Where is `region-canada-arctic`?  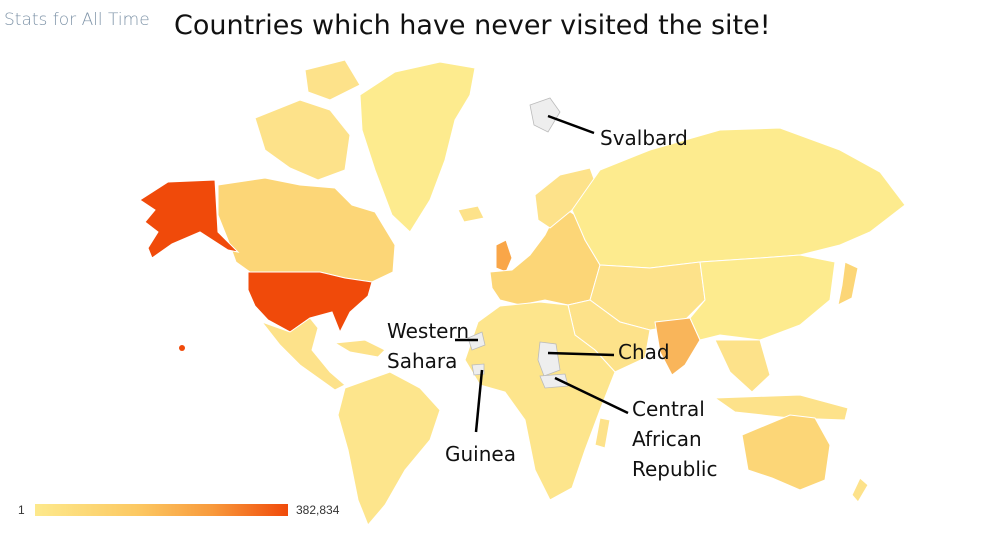 region-canada-arctic is located at coordinates (302, 140).